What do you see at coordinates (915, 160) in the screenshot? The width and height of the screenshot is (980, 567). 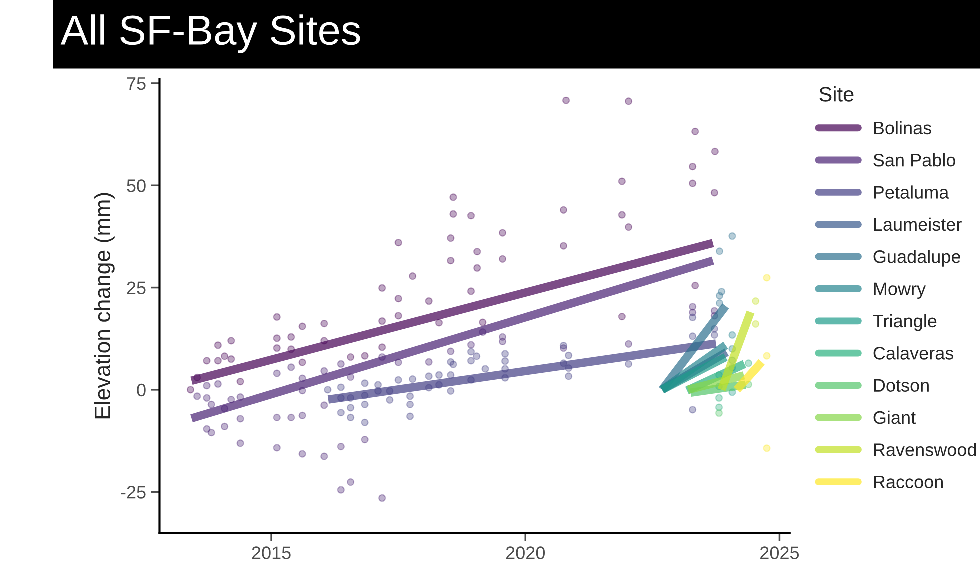 I see `legend-label: San Pablo` at bounding box center [915, 160].